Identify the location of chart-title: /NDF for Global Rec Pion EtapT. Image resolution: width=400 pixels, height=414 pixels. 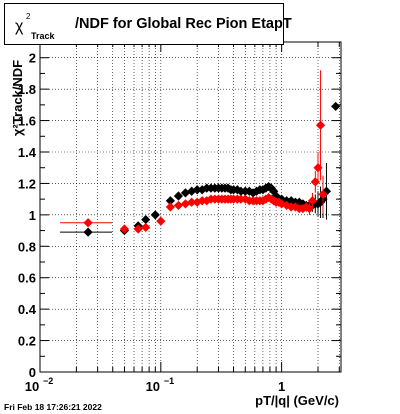
(183, 24).